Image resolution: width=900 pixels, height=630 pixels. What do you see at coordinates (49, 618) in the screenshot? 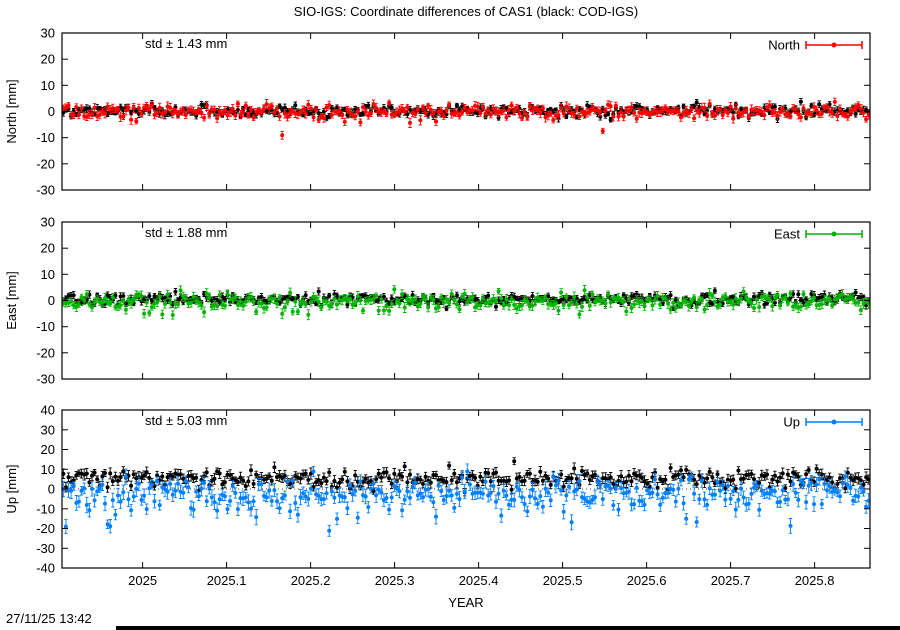
I see `timestamp: 27/11/25 13:42` at bounding box center [49, 618].